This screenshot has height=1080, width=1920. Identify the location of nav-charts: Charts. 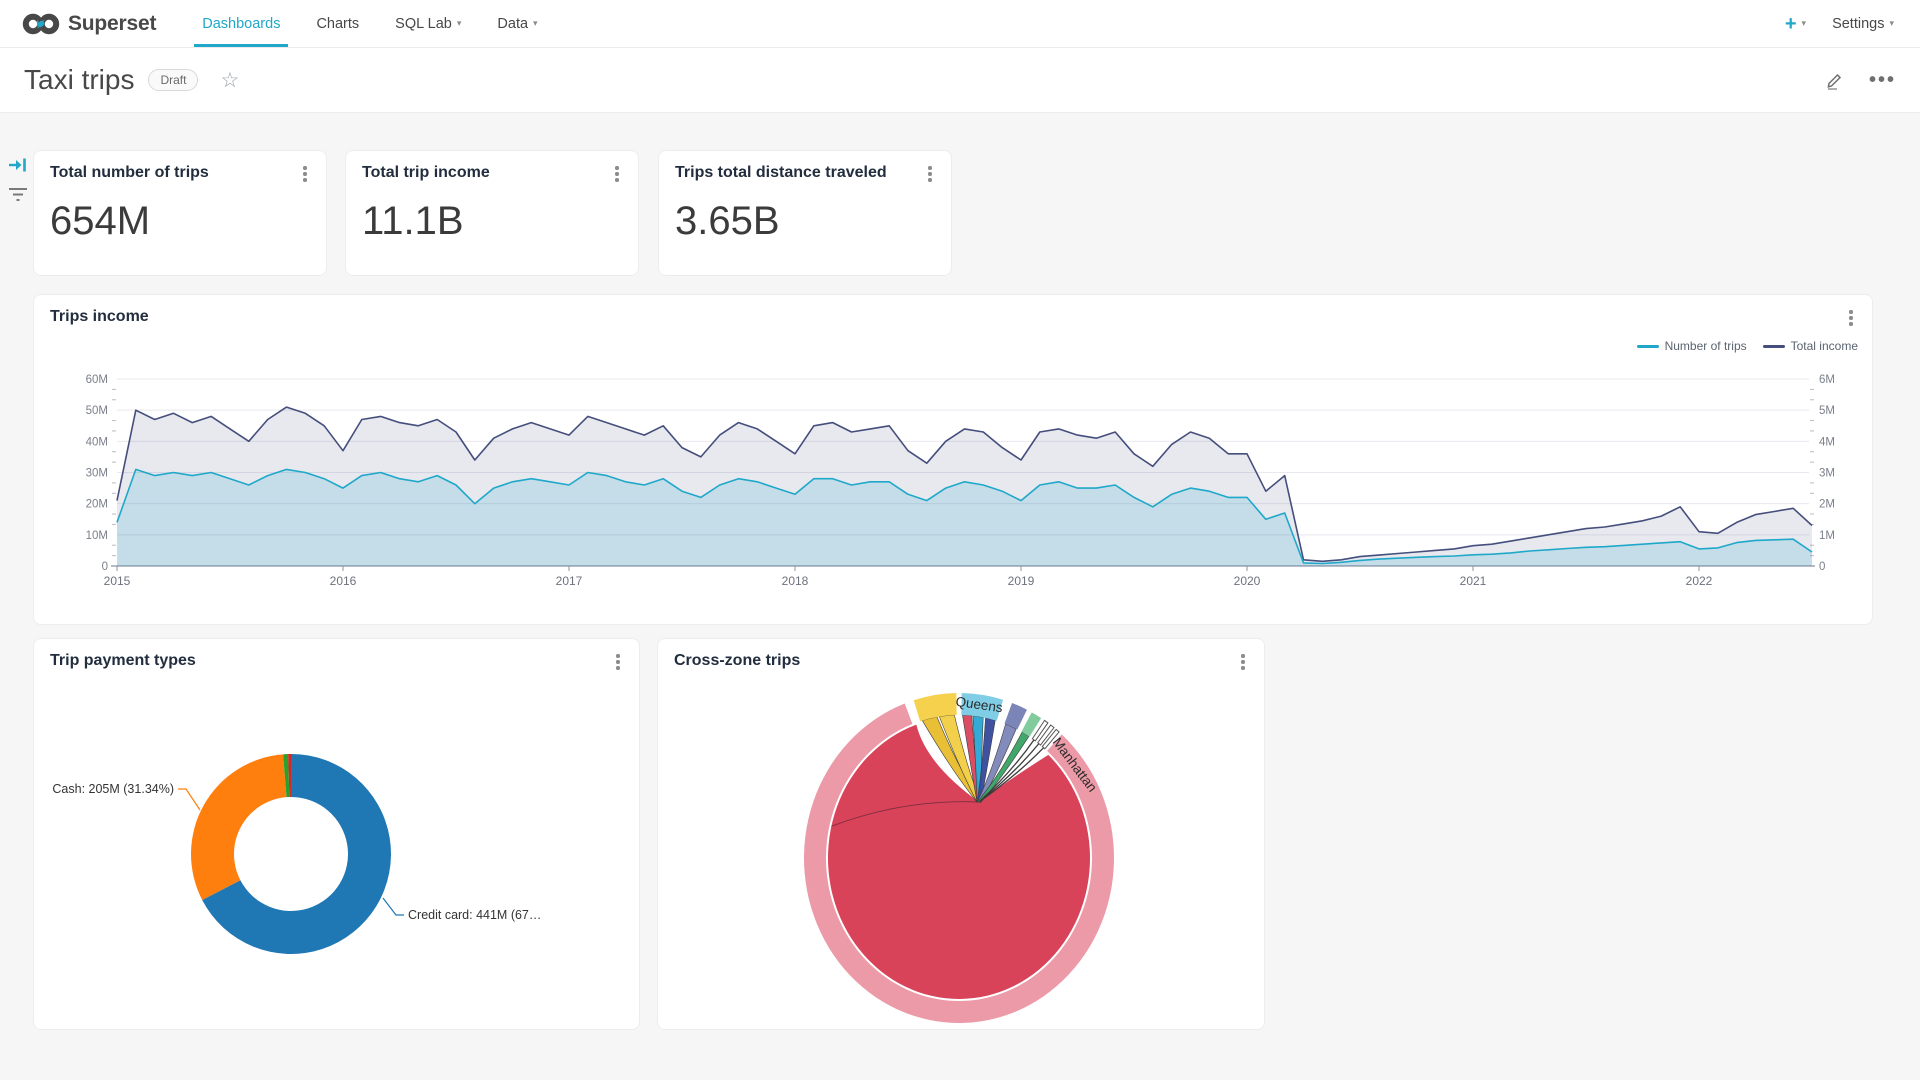
(338, 23).